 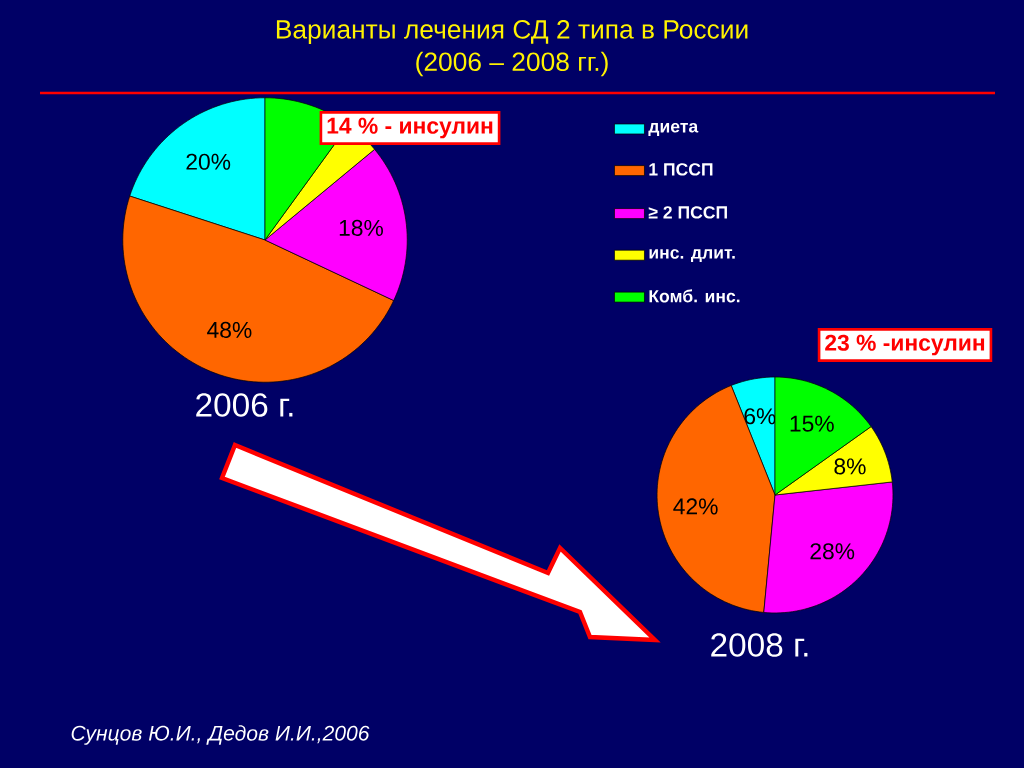 What do you see at coordinates (229, 329) in the screenshot?
I see `data-label: 48%` at bounding box center [229, 329].